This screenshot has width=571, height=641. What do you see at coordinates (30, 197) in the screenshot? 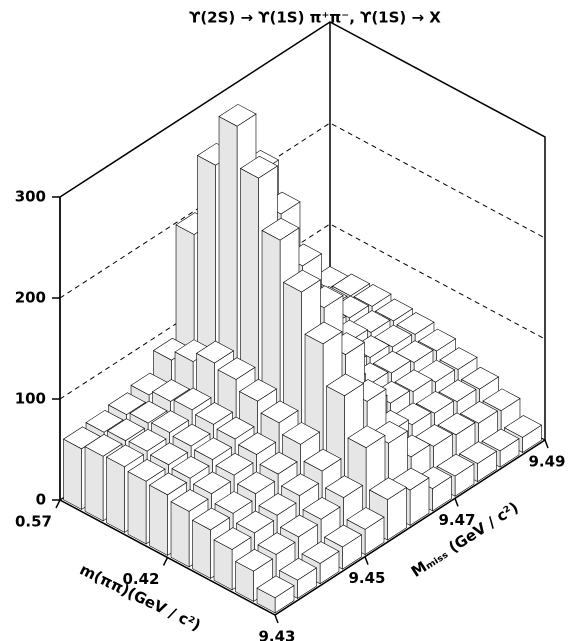
I see `z-tick-label: 300` at bounding box center [30, 197].